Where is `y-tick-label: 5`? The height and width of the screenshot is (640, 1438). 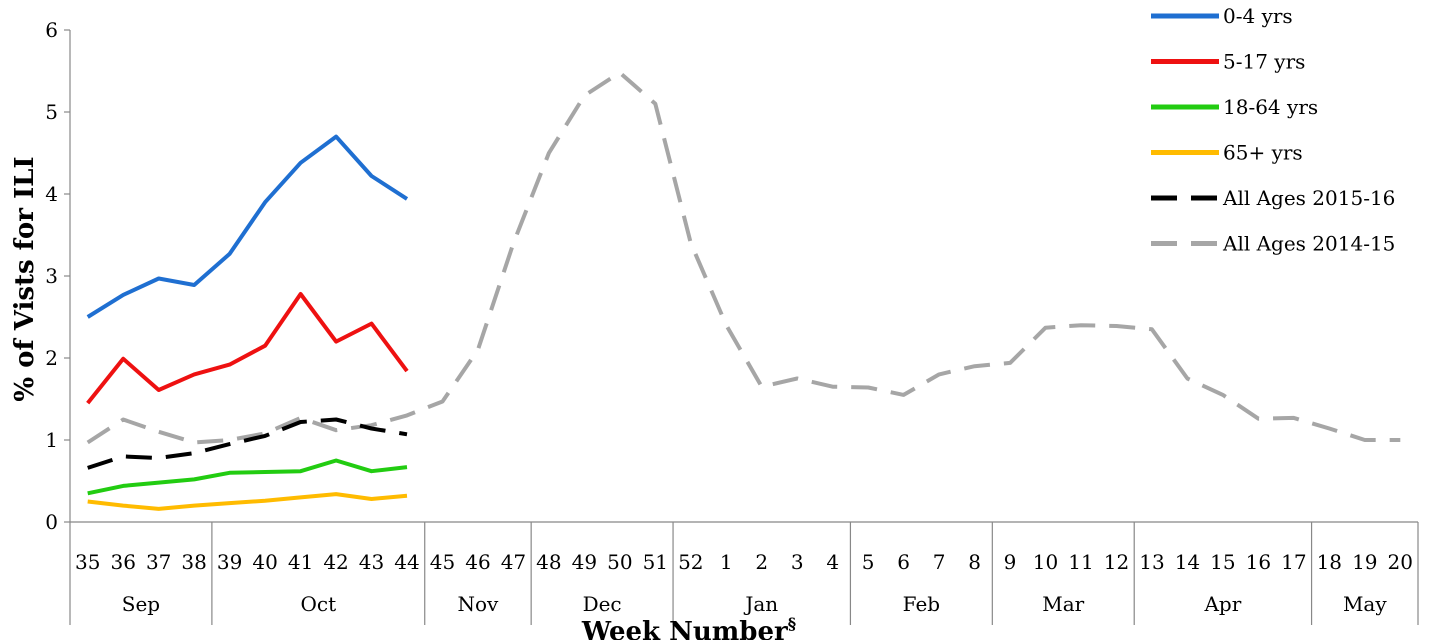 y-tick-label: 5 is located at coordinates (51, 112).